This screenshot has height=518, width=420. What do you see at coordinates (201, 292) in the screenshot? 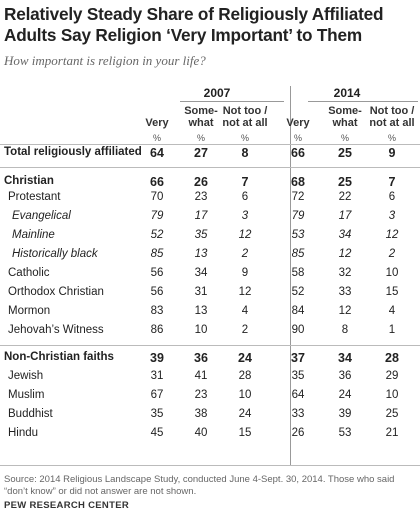
I see `cell-somewhat-2007: 31` at bounding box center [201, 292].